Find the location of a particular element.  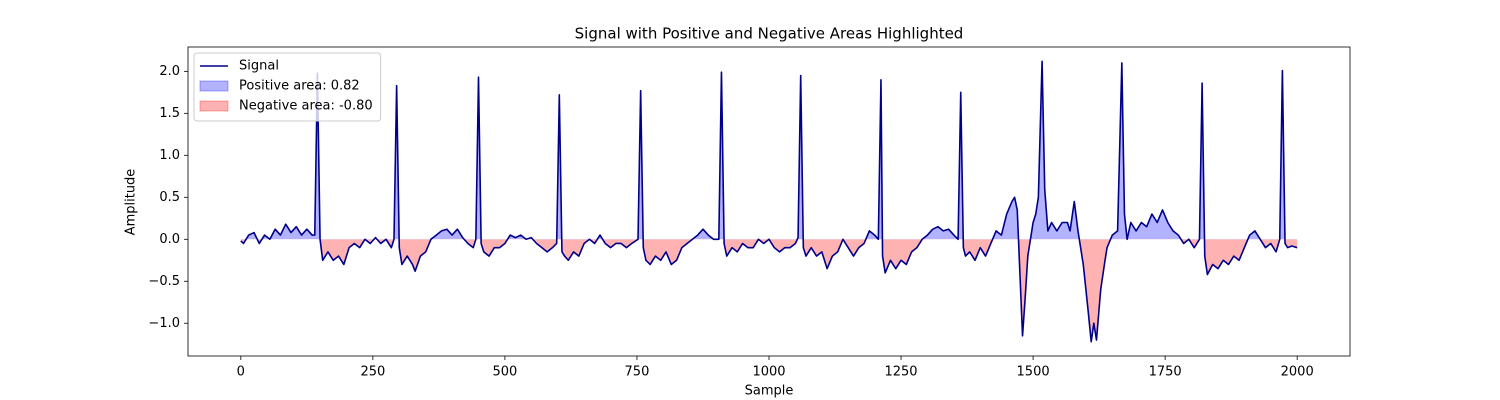

y-tick-label: 1.5 is located at coordinates (169, 113).